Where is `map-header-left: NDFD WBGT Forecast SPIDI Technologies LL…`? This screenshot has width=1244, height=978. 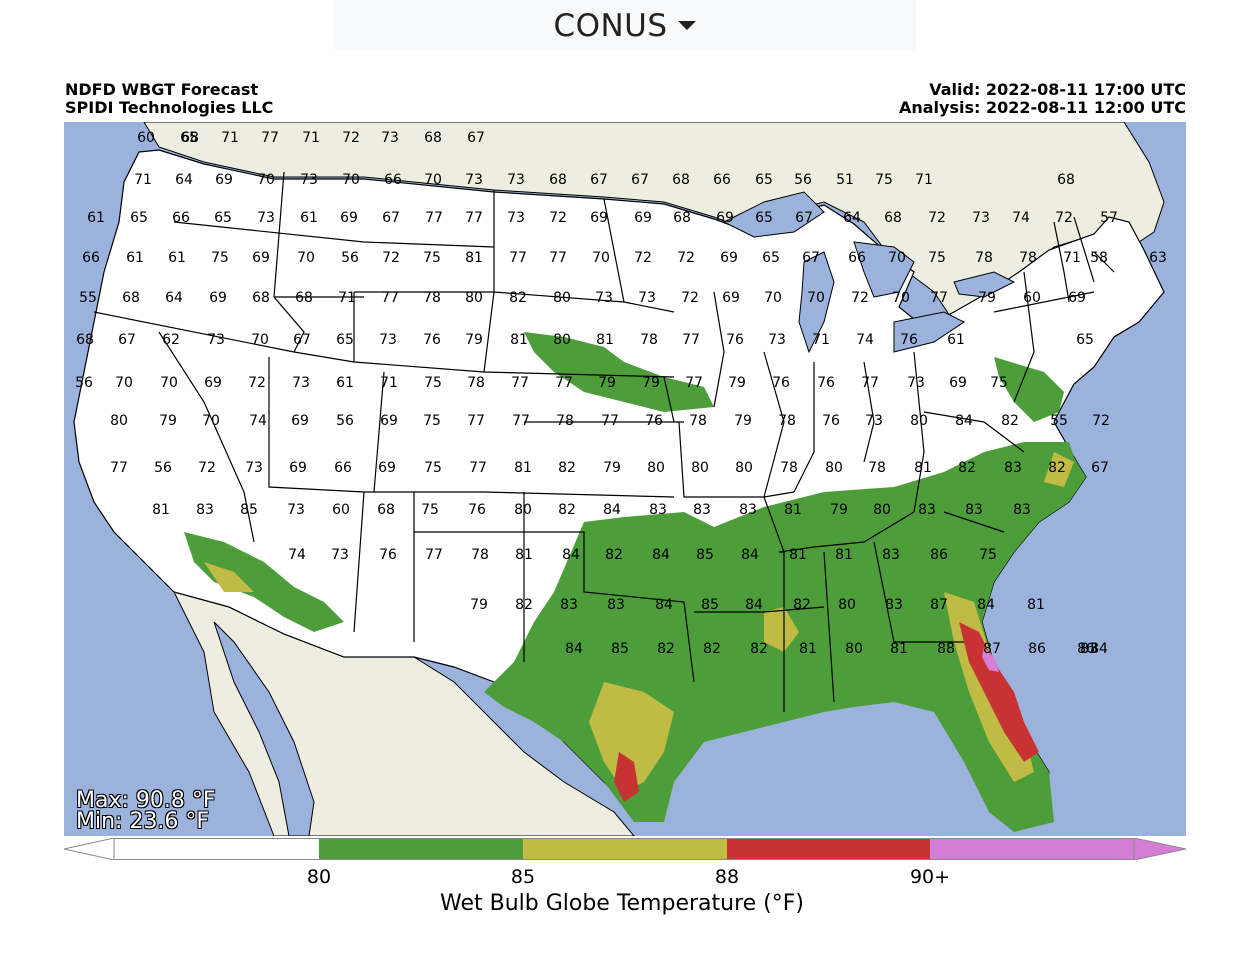 map-header-left: NDFD WBGT Forecast SPIDI Technologies LL… is located at coordinates (169, 99).